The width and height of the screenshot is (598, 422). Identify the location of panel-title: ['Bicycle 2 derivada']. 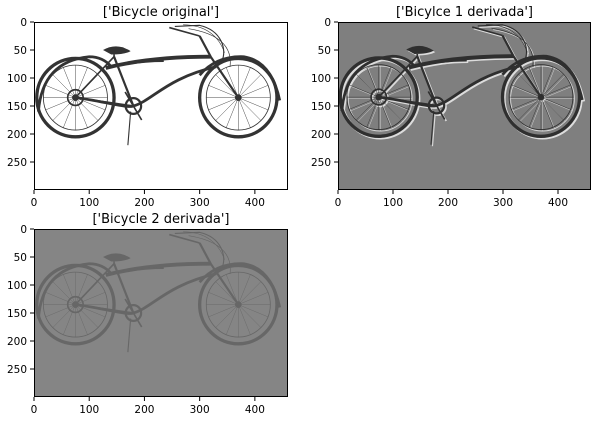
(160, 219).